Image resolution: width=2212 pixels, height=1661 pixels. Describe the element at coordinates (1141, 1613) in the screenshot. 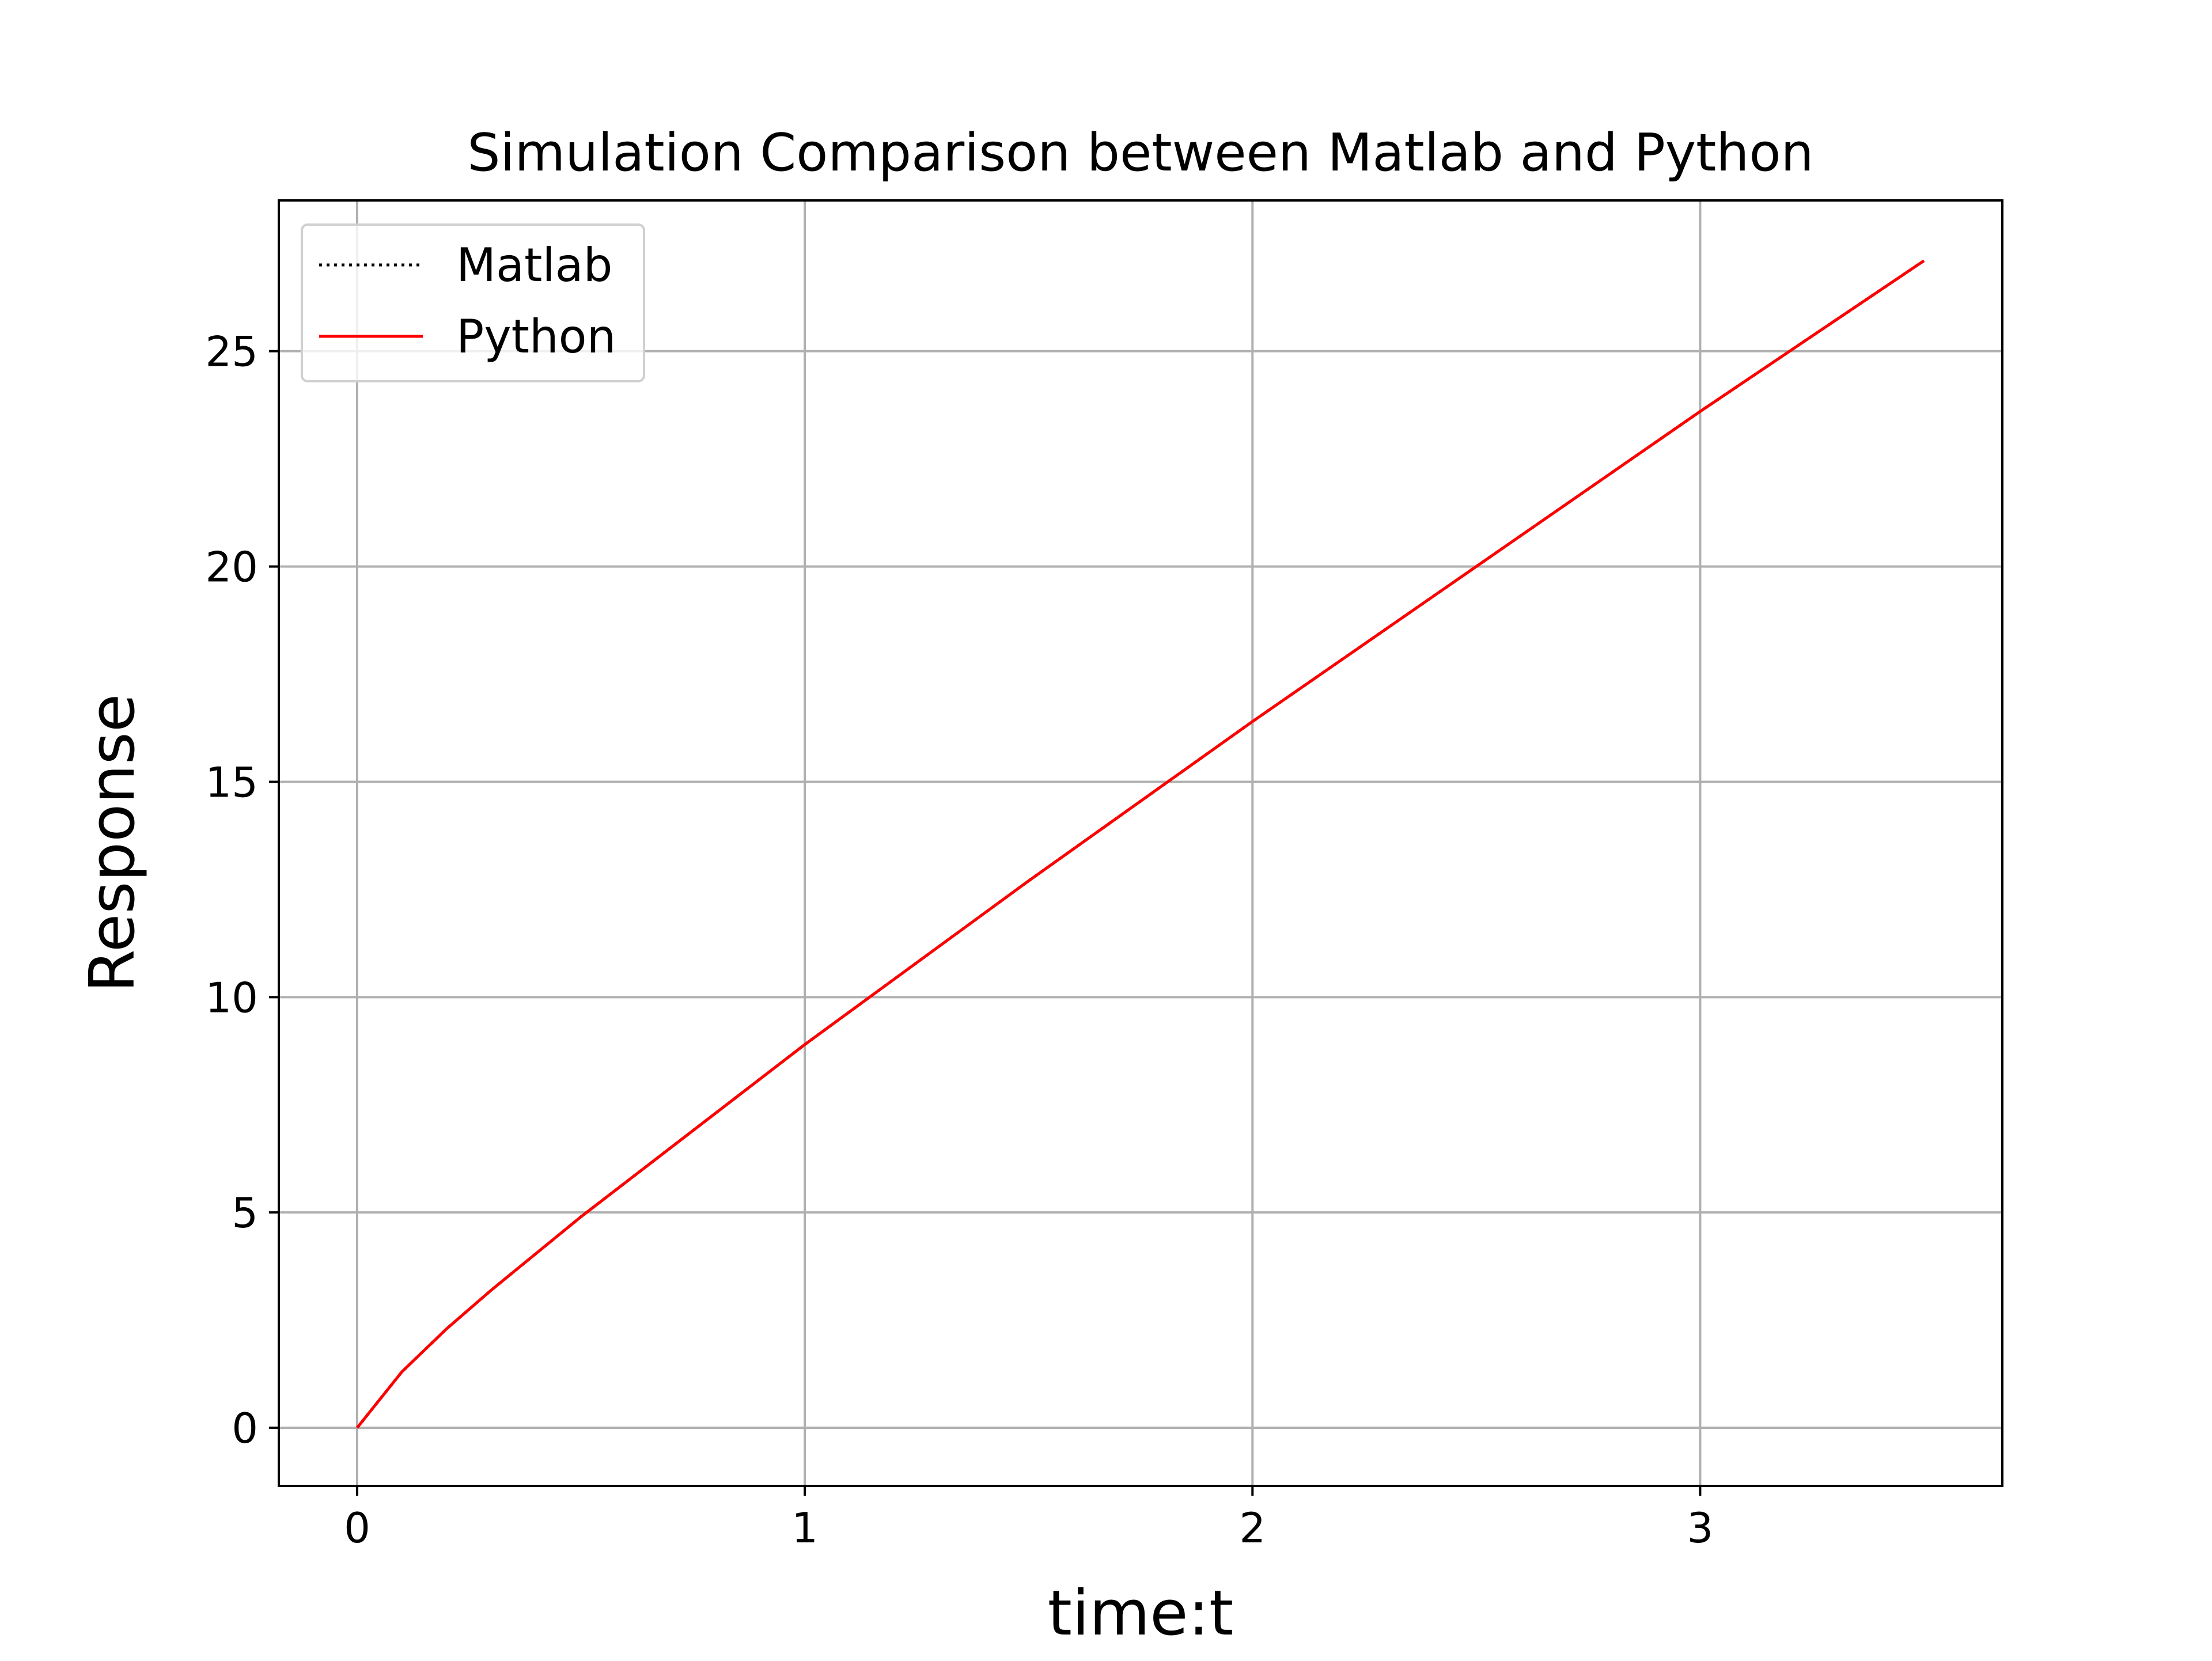

I see `x-axis-label: time:t` at that location.